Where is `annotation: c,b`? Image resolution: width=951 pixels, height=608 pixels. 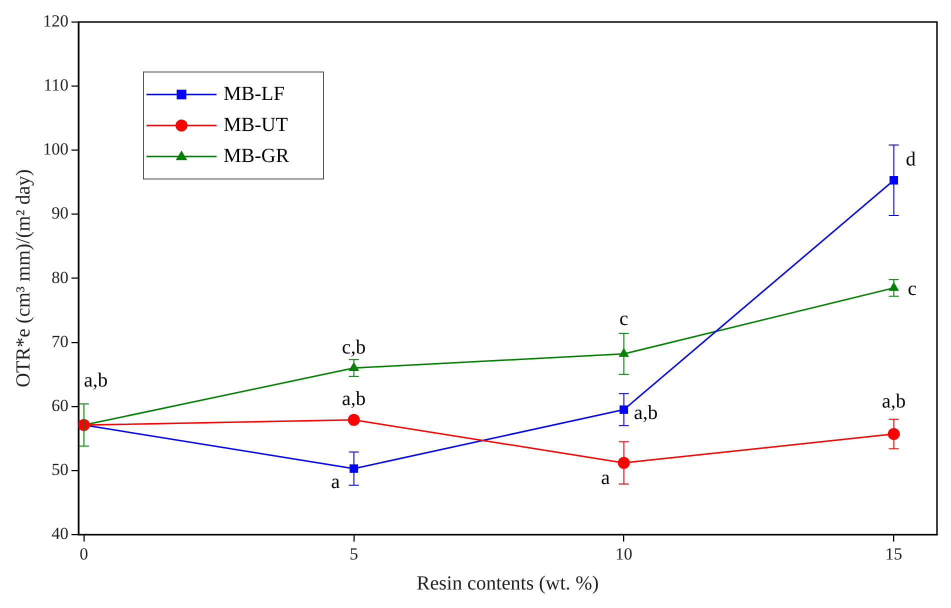
annotation: c,b is located at coordinates (354, 347).